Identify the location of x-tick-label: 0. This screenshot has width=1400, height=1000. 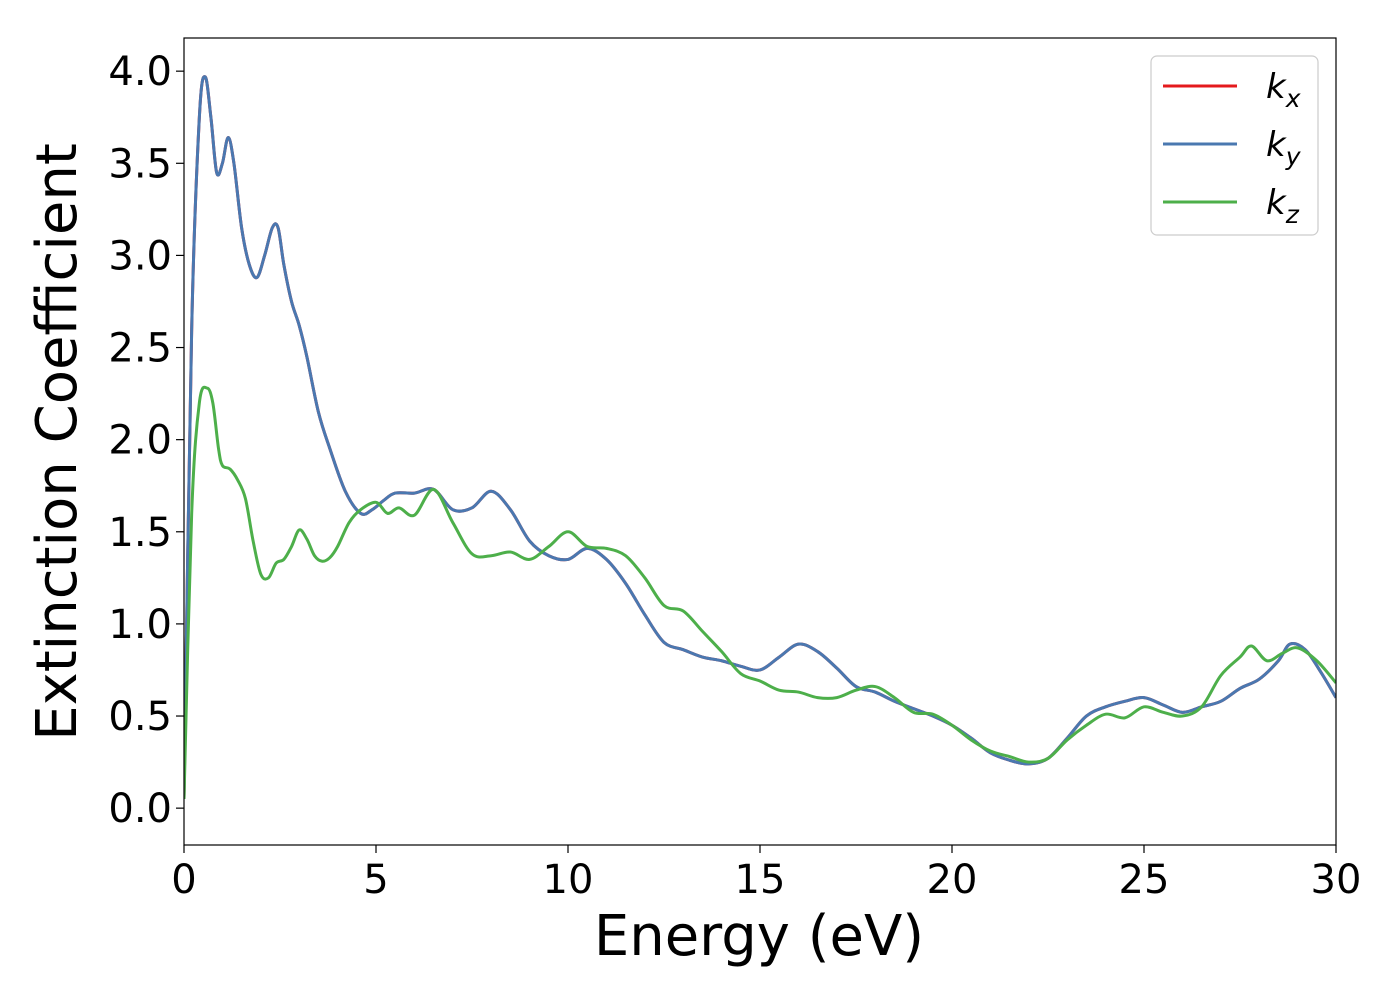
(183, 880).